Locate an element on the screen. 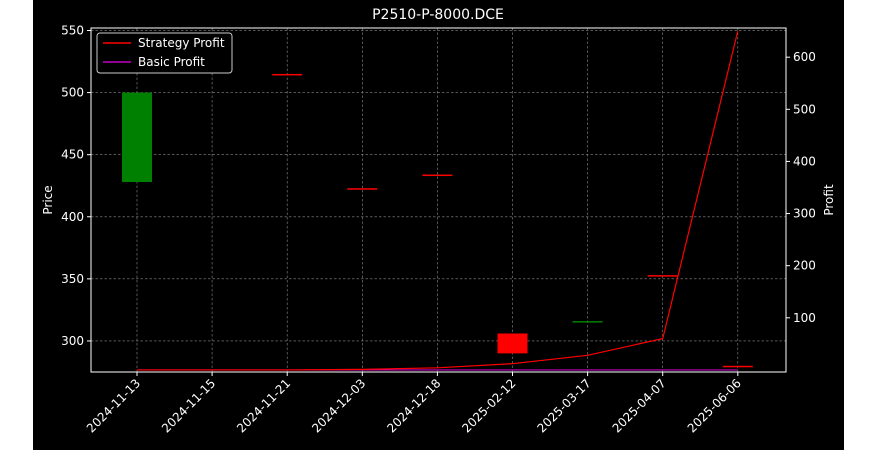 The image size is (878, 450). chart-title: P2510-P-8000.DCE is located at coordinates (438, 15).